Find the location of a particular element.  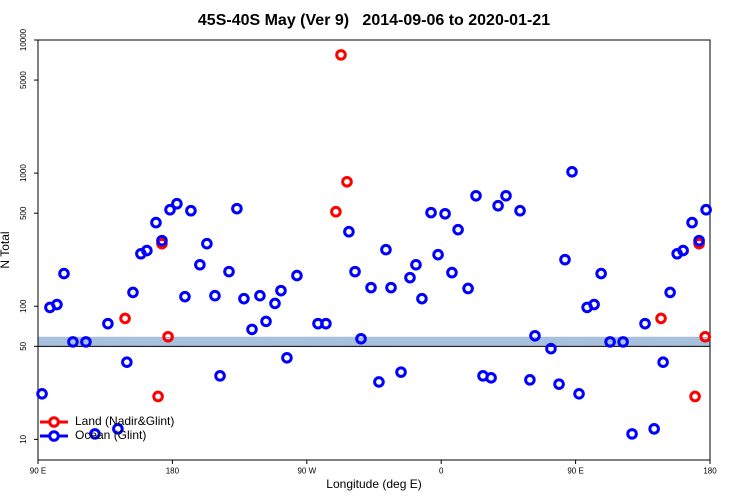

x-axis-label: Longitude (deg E) is located at coordinates (373, 484).